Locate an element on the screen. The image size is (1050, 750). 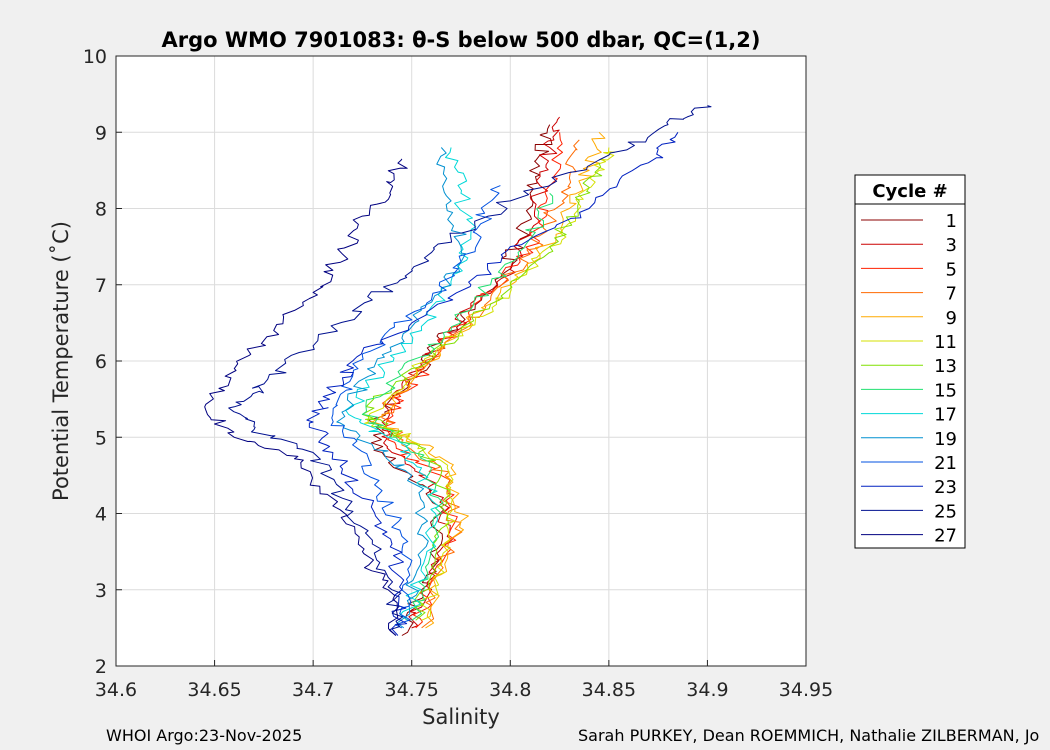
x-tick-label: 34.7 is located at coordinates (313, 690).